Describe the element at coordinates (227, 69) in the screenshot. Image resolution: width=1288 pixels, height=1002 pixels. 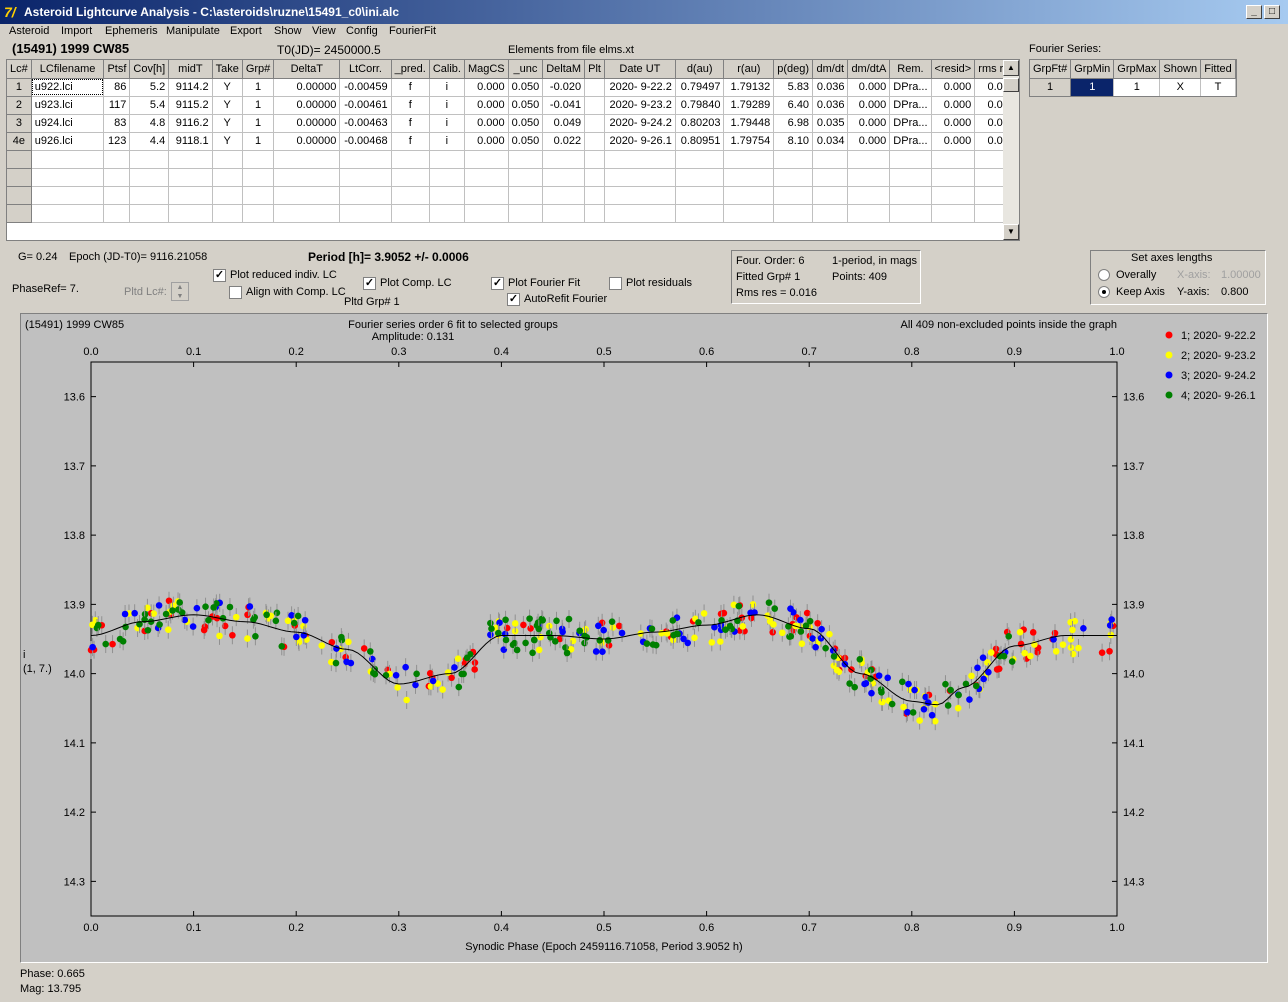
I see `column-header: Take` at that location.